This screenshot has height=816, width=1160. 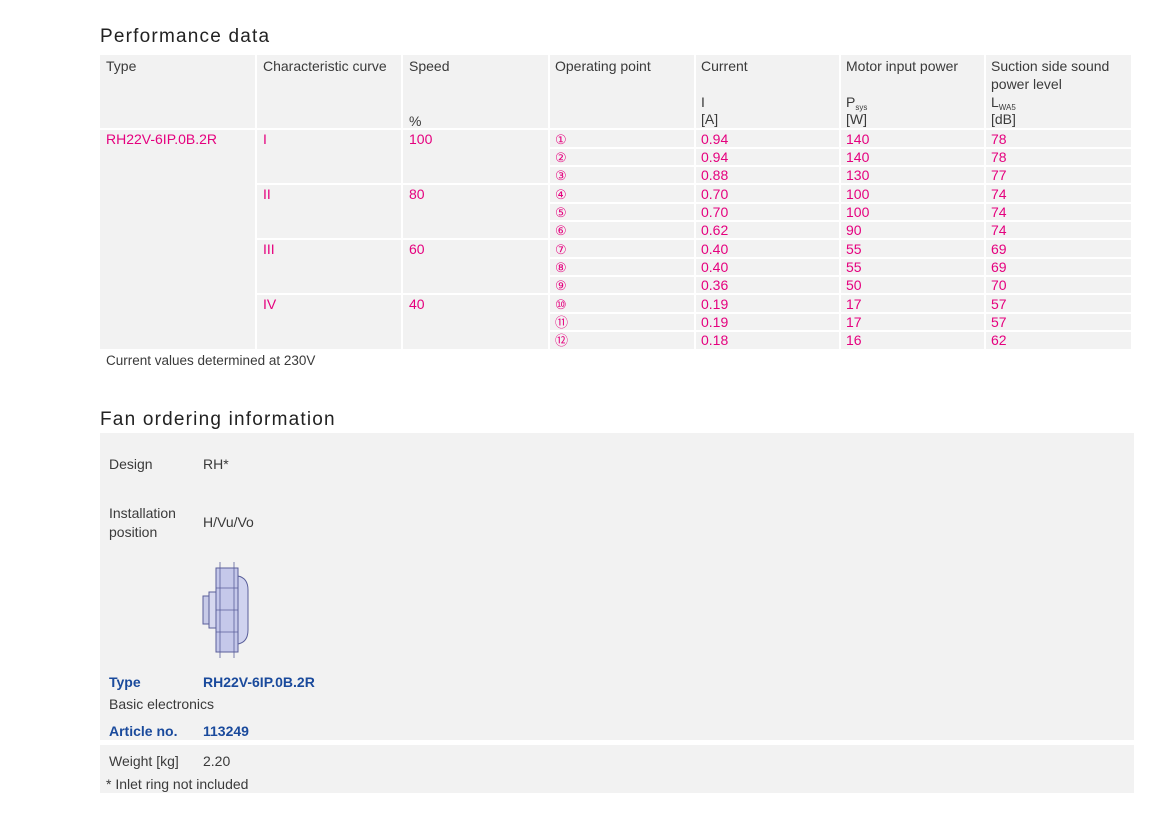 I want to click on power-symbol: P, so click(x=851, y=102).